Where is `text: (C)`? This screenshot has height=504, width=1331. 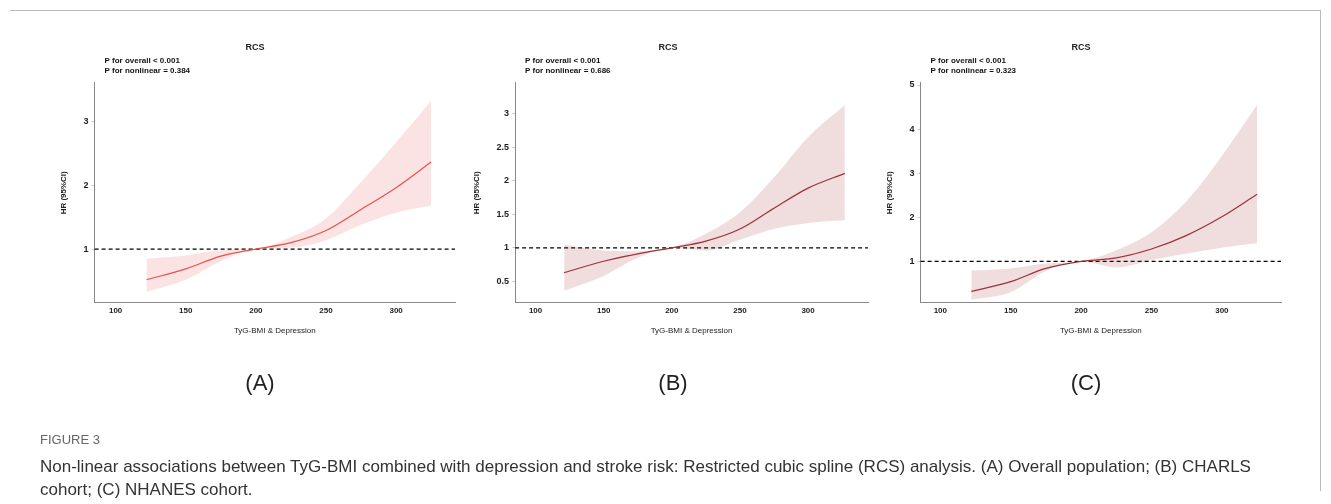 text: (C) is located at coordinates (1086, 383).